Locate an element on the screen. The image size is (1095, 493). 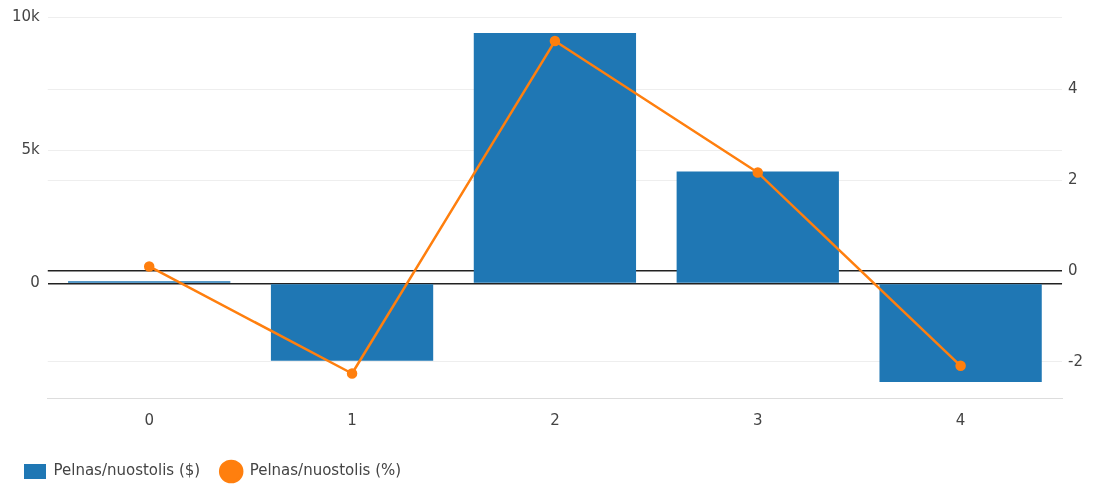
legend-label: Pelnas/nuostolis ($) is located at coordinates (127, 470).